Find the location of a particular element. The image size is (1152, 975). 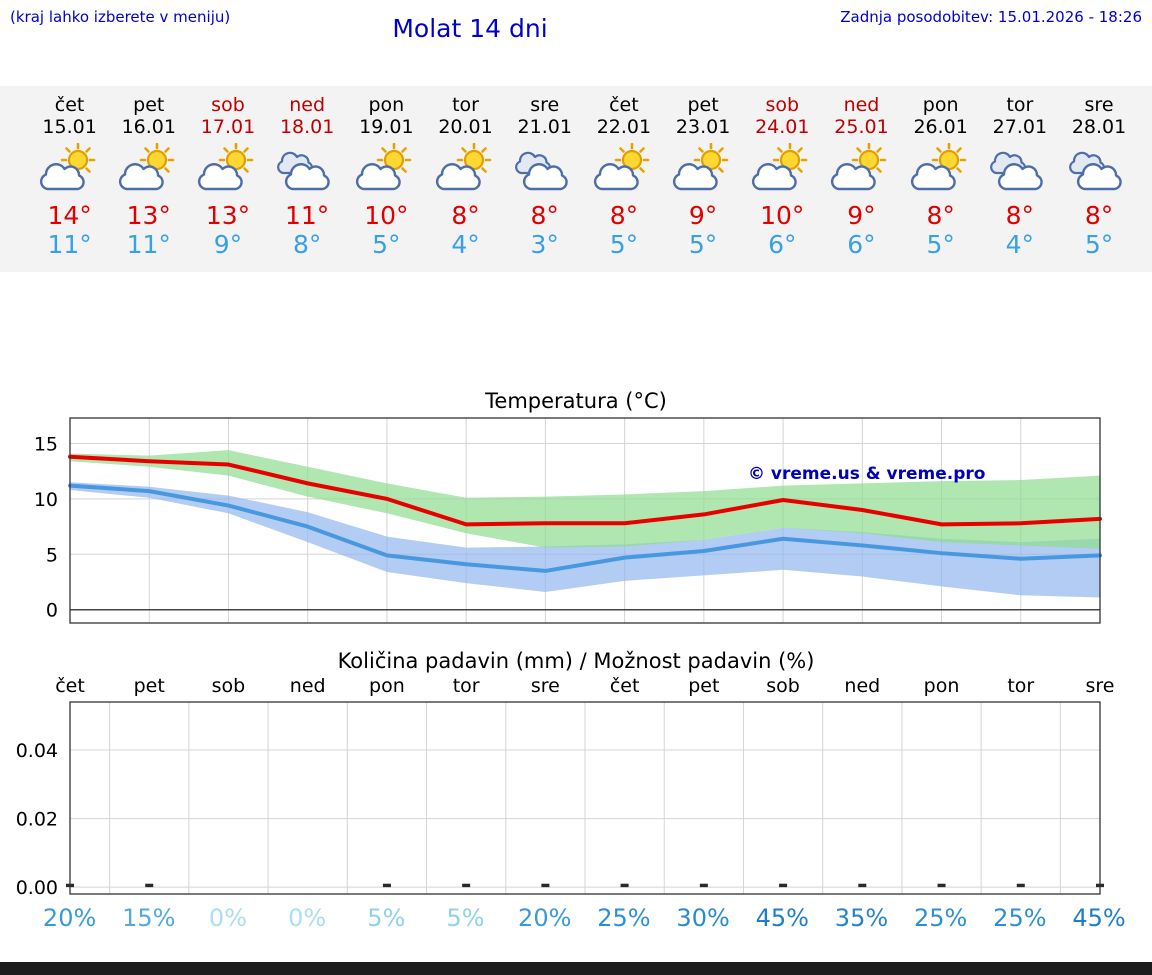

forecast-day: čet 22.01 8° 5° is located at coordinates (623, 183).